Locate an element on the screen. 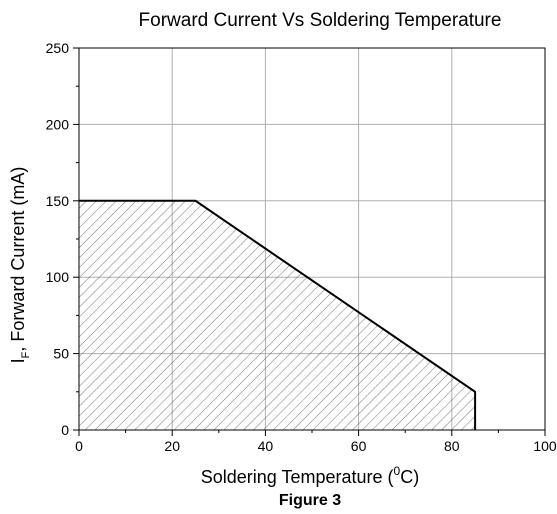  y-tick-label: 100 is located at coordinates (58, 277).